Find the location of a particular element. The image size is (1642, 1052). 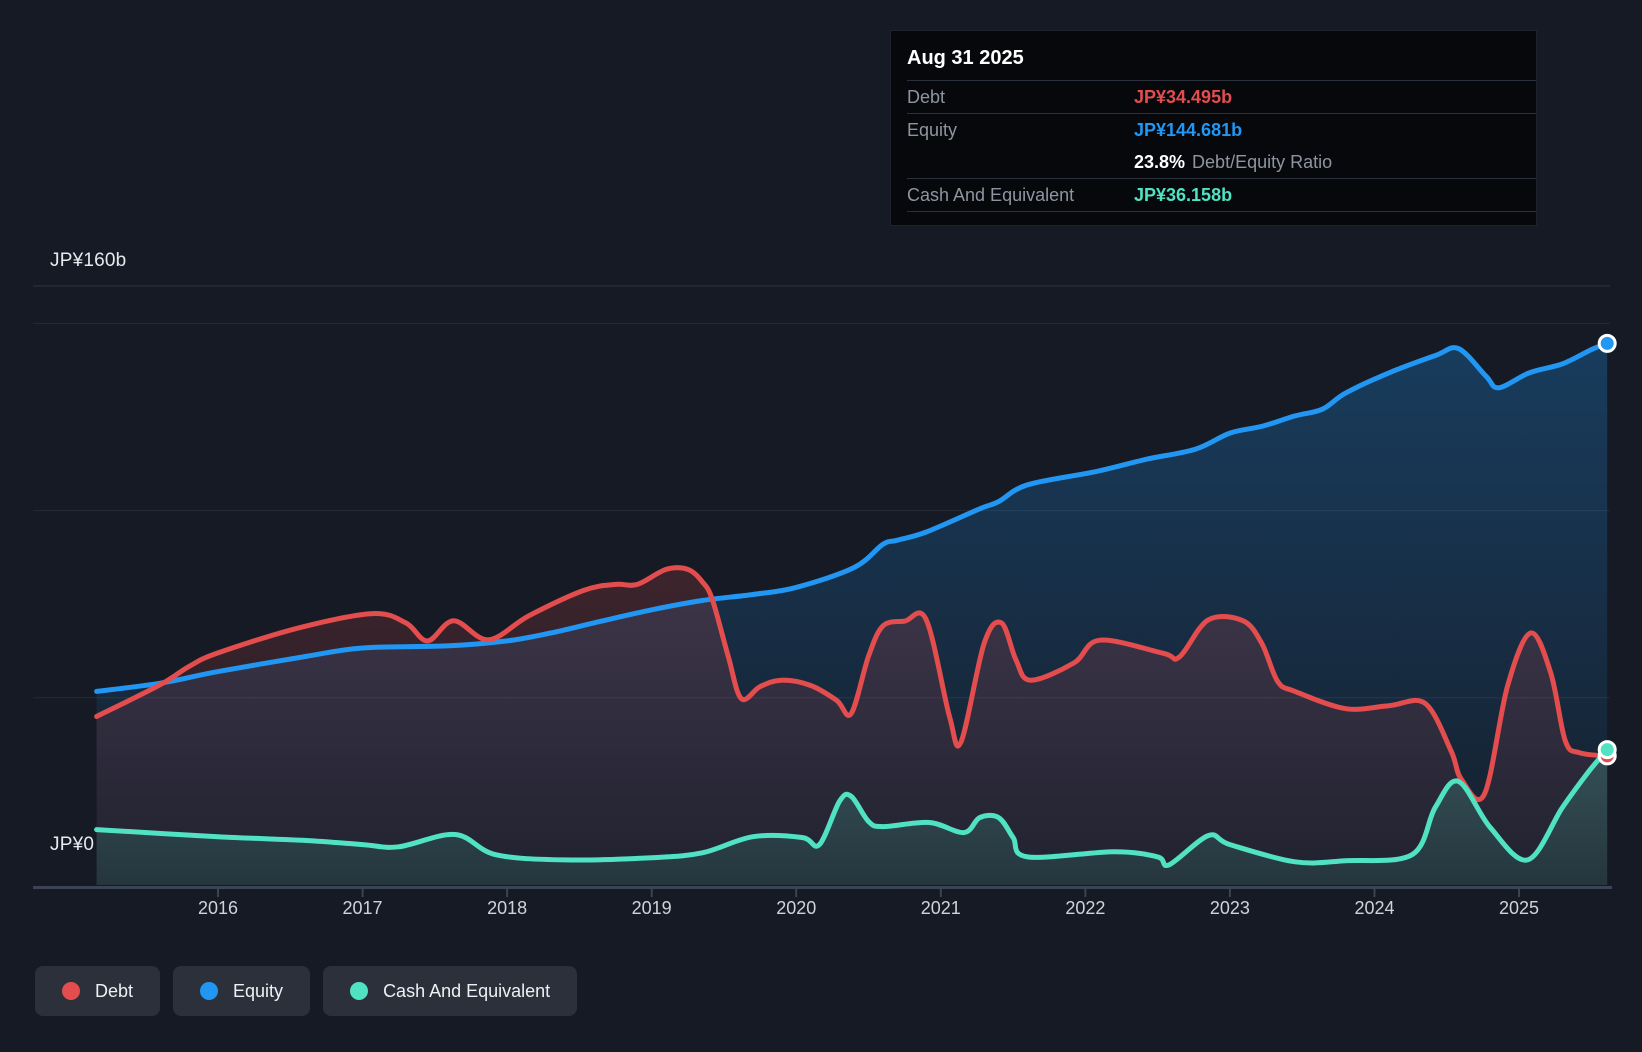

cash-end-marker is located at coordinates (1607, 750).